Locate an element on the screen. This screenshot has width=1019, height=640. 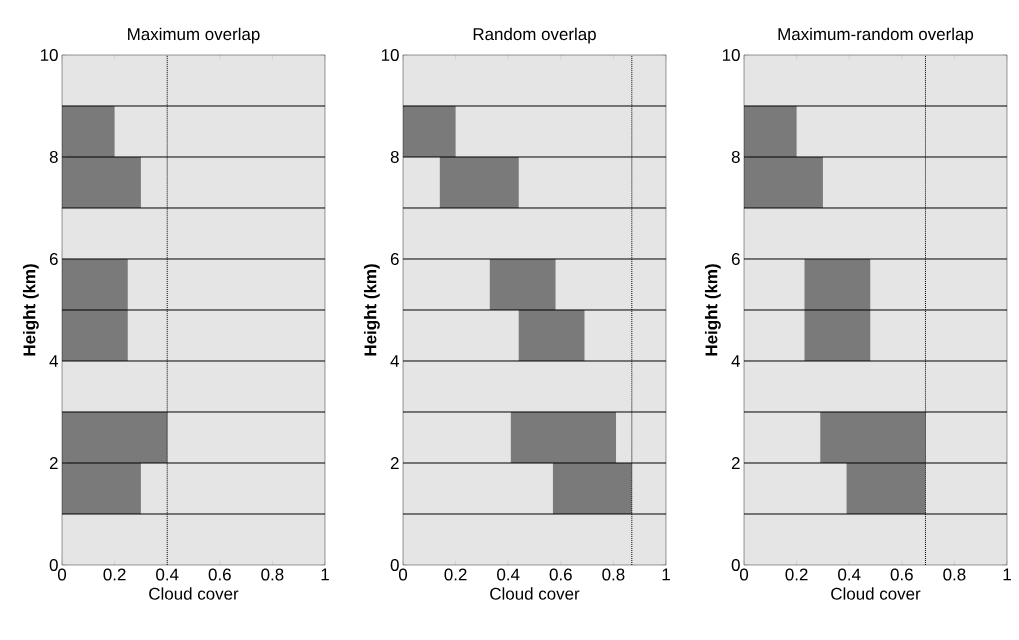
chart-title: Maximum-random overlap is located at coordinates (876, 35).